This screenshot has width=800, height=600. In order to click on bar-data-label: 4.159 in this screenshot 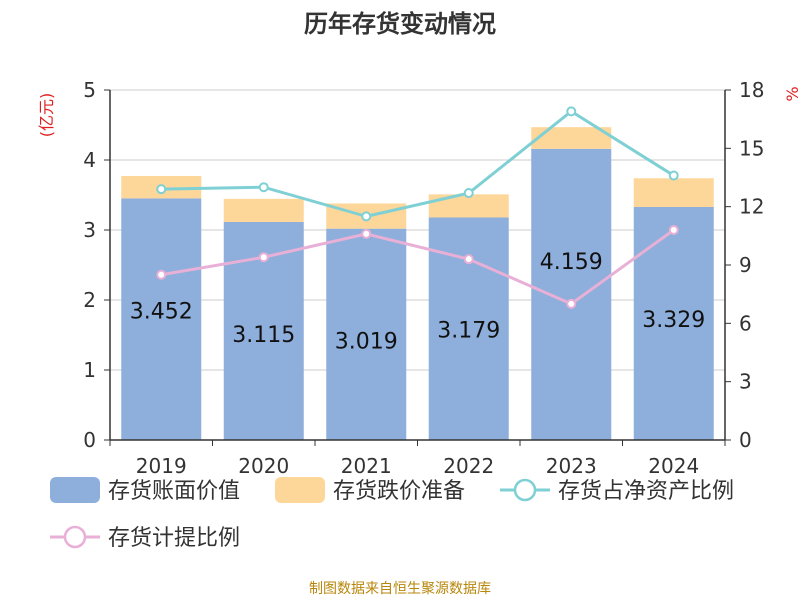, I will do `click(571, 262)`.